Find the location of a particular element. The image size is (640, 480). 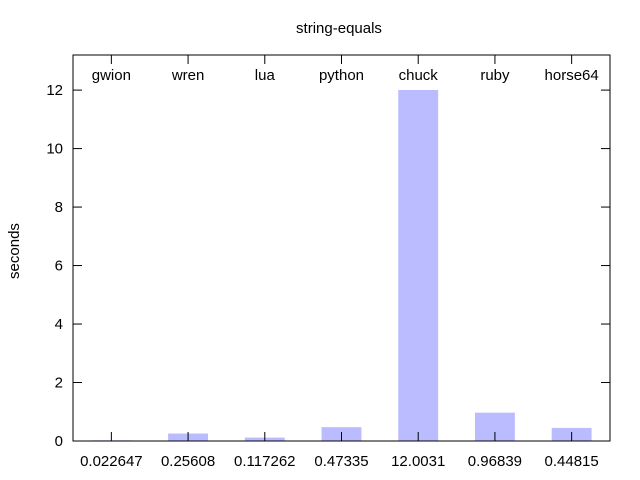

chart-title: string-equals is located at coordinates (339, 28).